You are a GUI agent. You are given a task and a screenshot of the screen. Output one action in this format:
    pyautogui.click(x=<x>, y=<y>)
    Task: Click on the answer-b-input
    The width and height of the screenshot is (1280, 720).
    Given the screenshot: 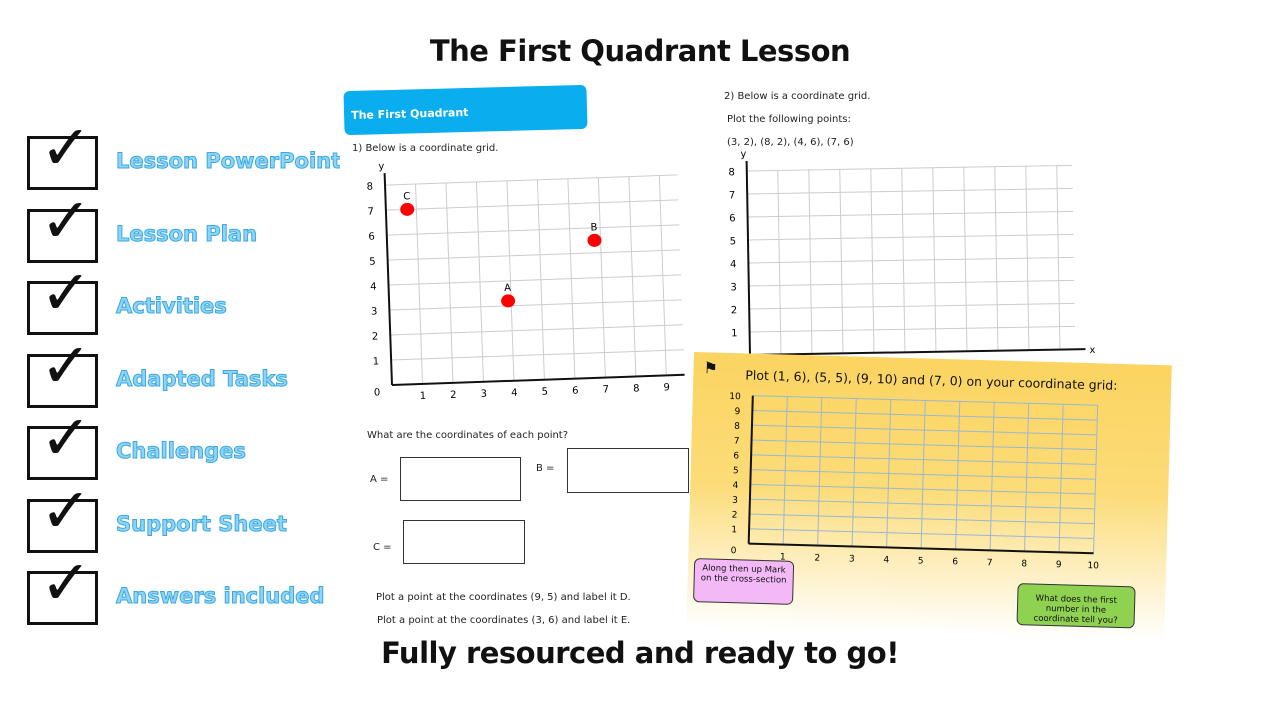 What is the action you would take?
    pyautogui.click(x=628, y=470)
    